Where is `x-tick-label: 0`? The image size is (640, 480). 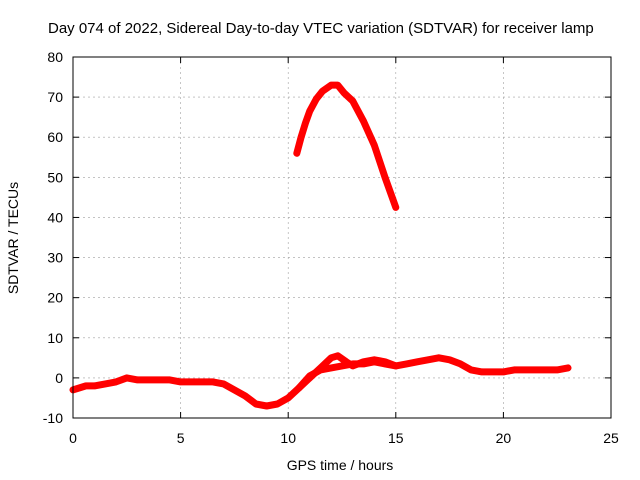 x-tick-label: 0 is located at coordinates (73, 438).